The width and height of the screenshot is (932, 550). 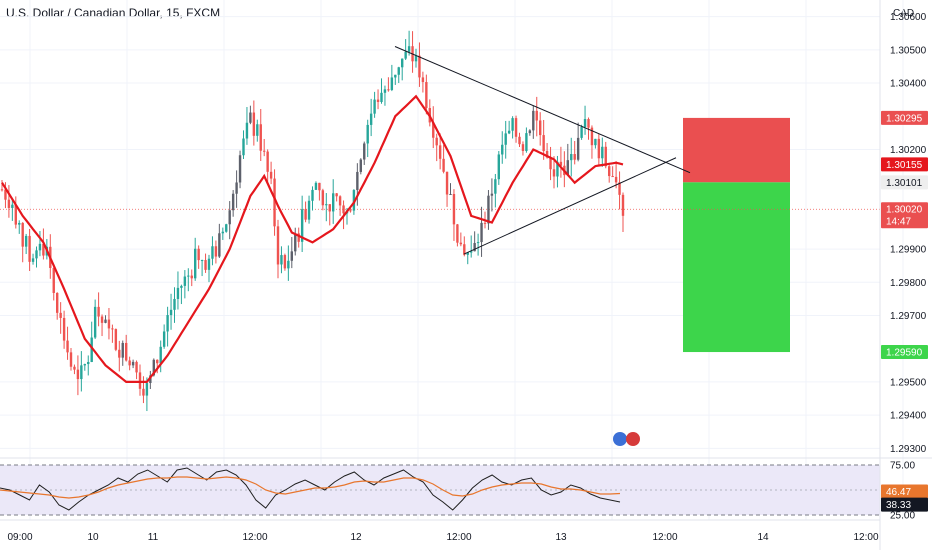 What do you see at coordinates (908, 50) in the screenshot?
I see `price-tick-label: 1.30500` at bounding box center [908, 50].